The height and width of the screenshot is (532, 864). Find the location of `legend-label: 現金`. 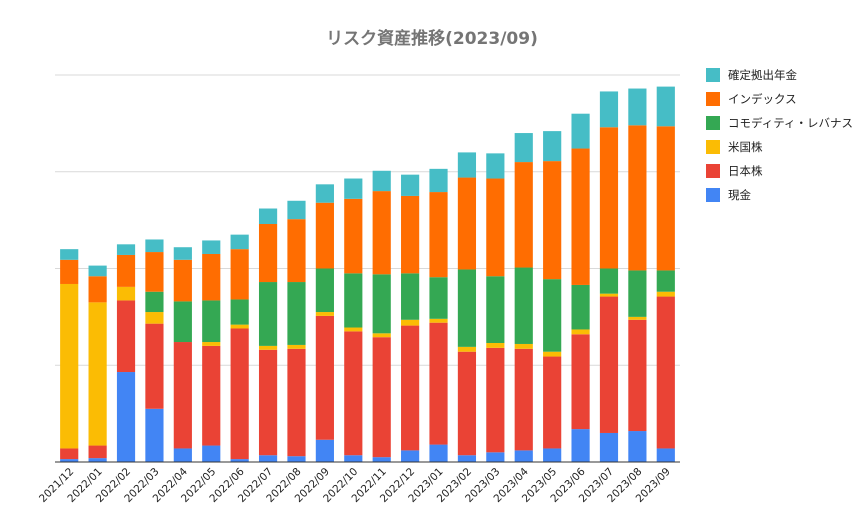

legend-label: 現金 is located at coordinates (739, 195).